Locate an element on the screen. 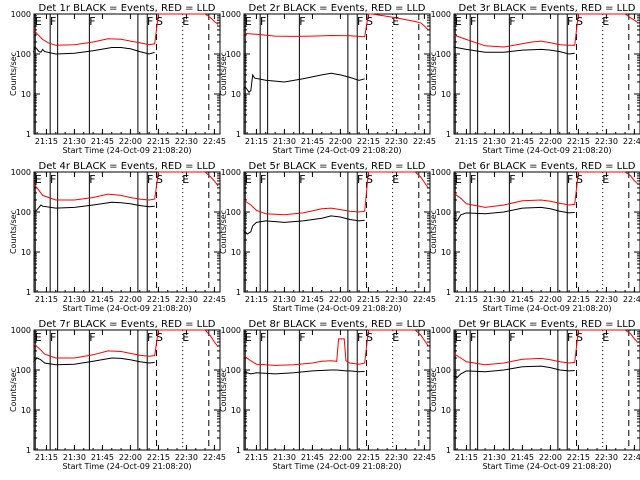 The width and height of the screenshot is (640, 480). panel-title: Det 9r BLACK = Events, RED = LLD is located at coordinates (547, 324).